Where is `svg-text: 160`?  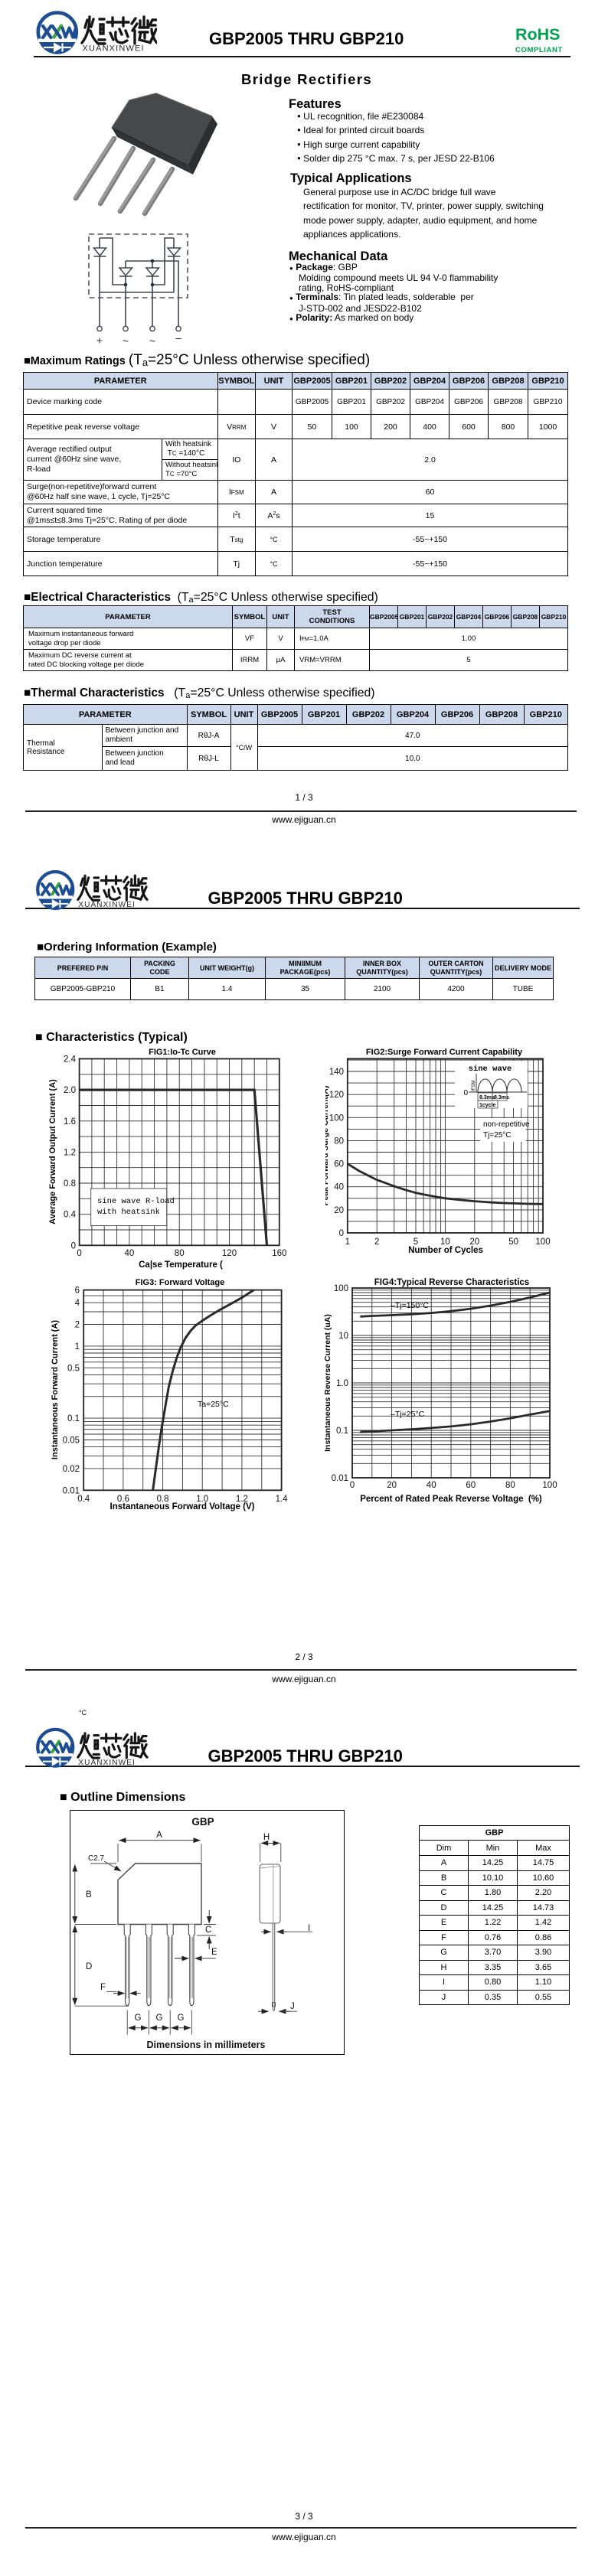 svg-text: 160 is located at coordinates (279, 1253).